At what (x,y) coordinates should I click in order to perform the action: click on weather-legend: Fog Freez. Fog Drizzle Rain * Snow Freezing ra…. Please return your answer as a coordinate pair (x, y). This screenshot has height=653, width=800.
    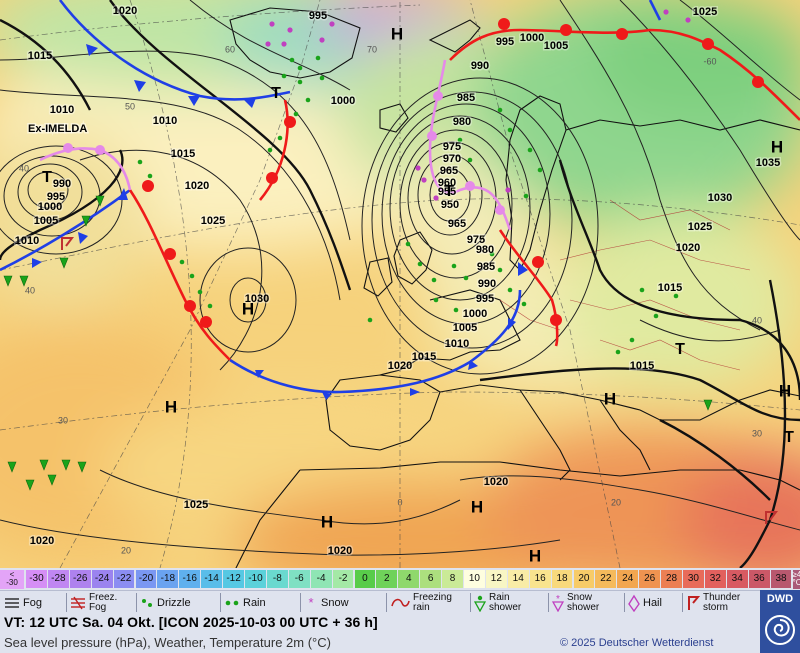
    Looking at the image, I should click on (380, 602).